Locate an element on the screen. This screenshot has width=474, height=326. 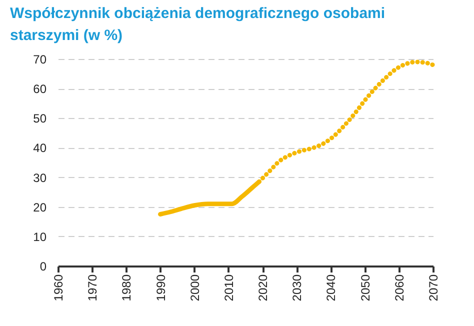
x-tick-label: 1970 is located at coordinates (93, 288).